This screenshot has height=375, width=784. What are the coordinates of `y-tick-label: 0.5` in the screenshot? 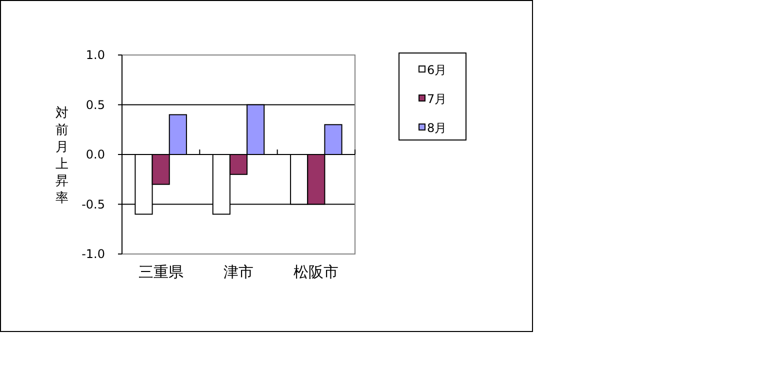 It's located at (95, 105).